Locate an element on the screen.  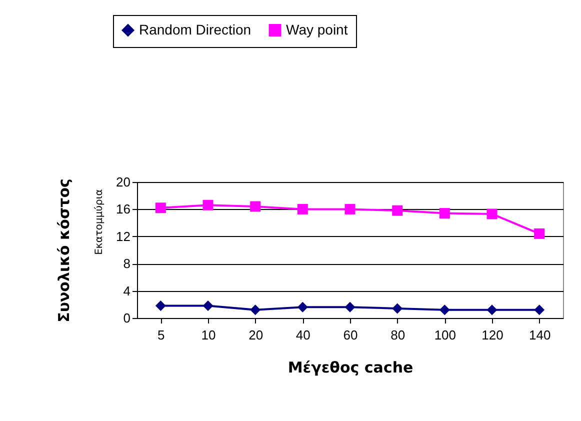
x-tick-label: 10 is located at coordinates (208, 335).